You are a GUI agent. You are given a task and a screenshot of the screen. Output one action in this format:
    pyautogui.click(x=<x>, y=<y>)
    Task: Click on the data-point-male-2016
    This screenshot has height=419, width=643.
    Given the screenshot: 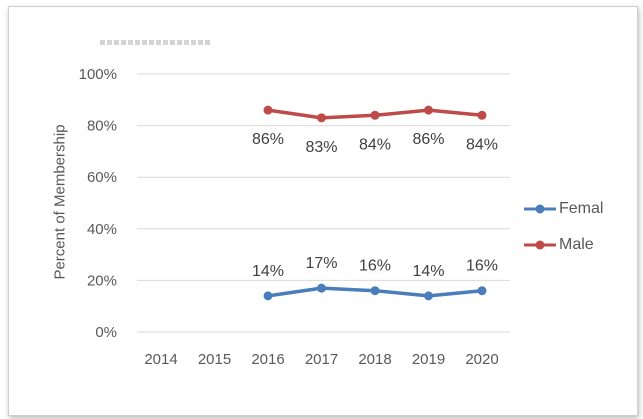 What is the action you would take?
    pyautogui.click(x=268, y=110)
    